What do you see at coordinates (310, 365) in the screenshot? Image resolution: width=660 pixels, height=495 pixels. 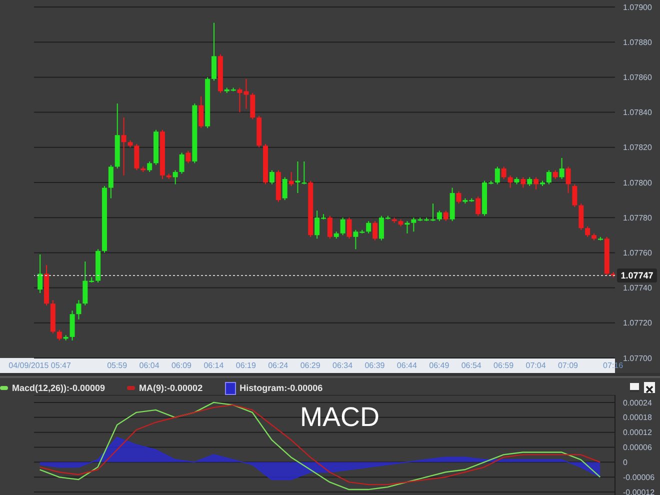 I see `x-tick-label: 06:29` at bounding box center [310, 365].